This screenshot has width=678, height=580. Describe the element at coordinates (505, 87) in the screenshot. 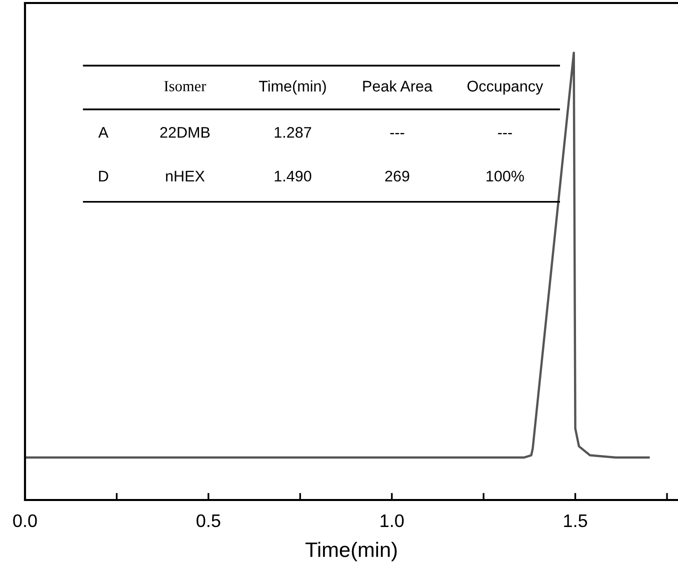

I see `annotation: Occupancy` at that location.